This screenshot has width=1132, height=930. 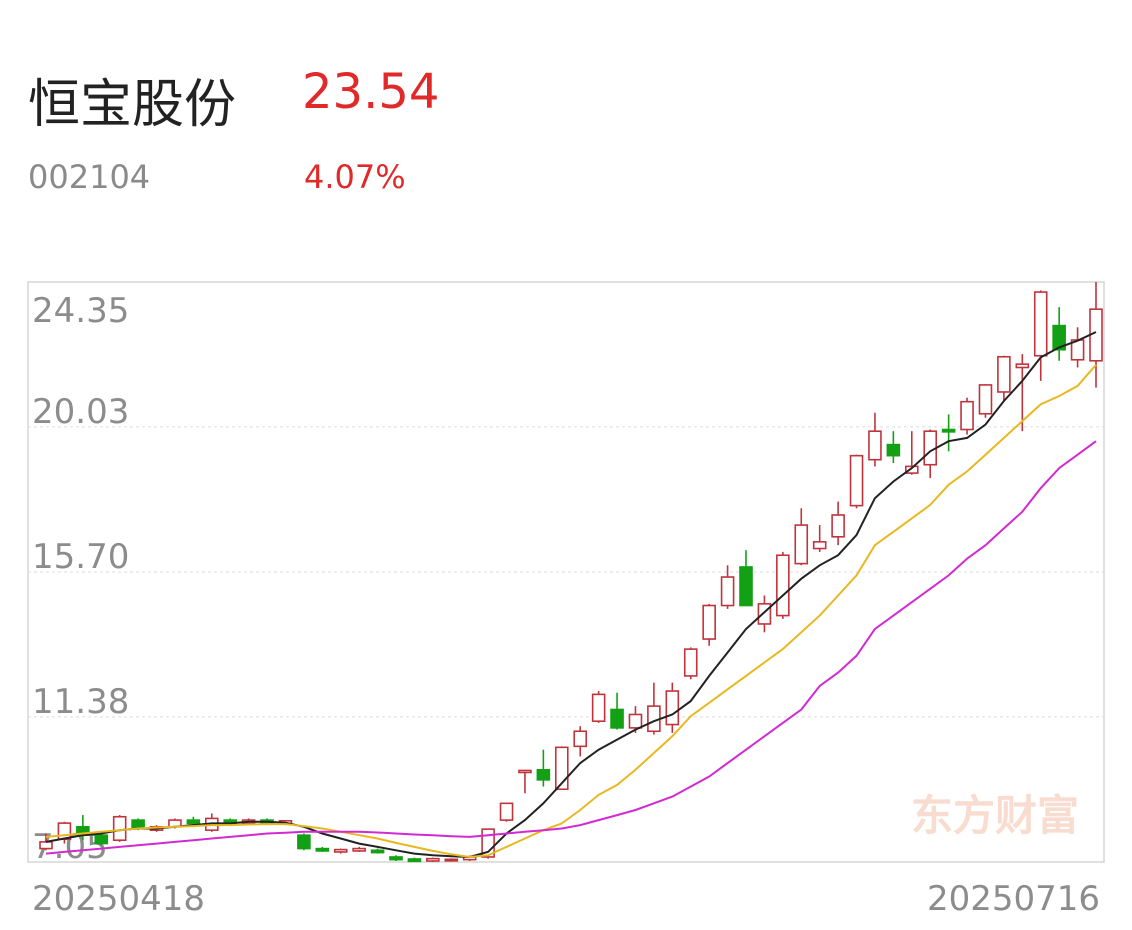 I want to click on stock-code: 002104, so click(x=89, y=177).